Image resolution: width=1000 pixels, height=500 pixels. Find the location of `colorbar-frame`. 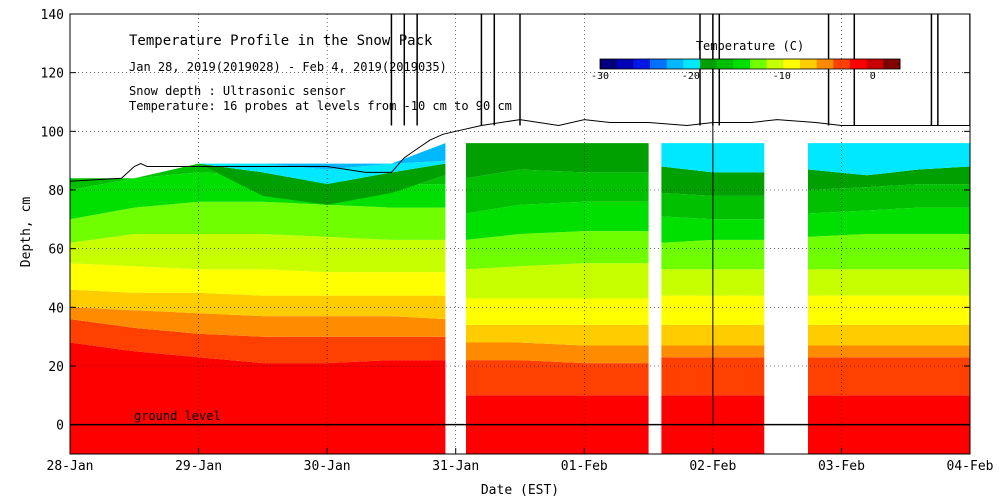

colorbar-frame is located at coordinates (750, 64).